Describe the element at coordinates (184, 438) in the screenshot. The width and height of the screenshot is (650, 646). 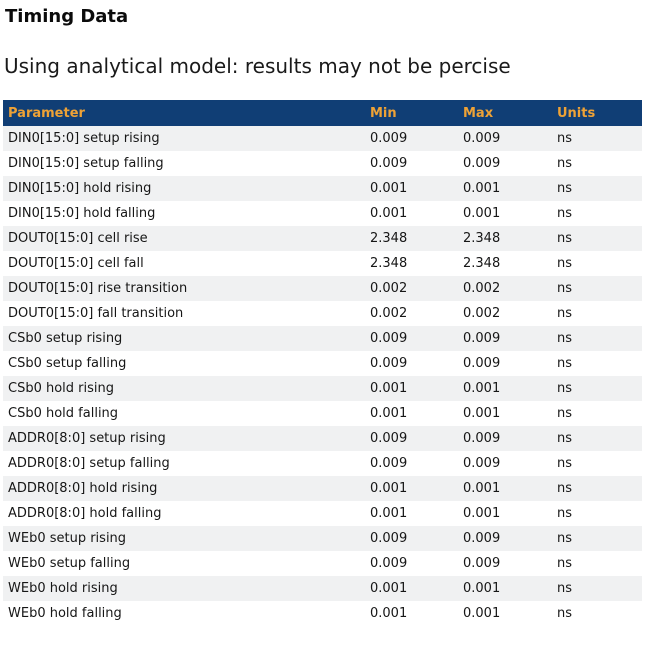
I see `parameter-cell: ADDR0[8:0] setup rising` at that location.